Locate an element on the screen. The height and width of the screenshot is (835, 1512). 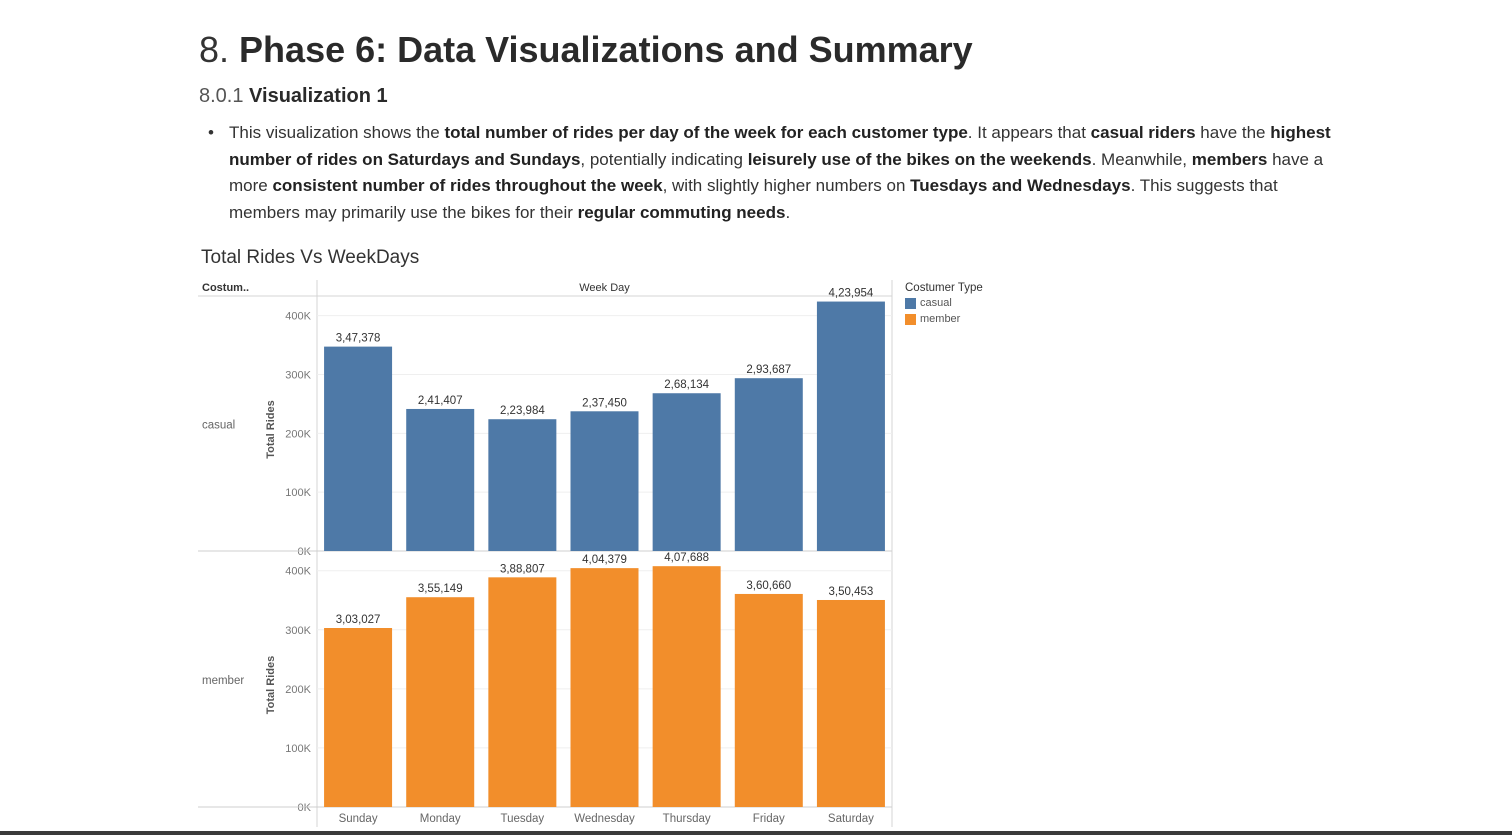
legend-item-member: member is located at coordinates (944, 319).